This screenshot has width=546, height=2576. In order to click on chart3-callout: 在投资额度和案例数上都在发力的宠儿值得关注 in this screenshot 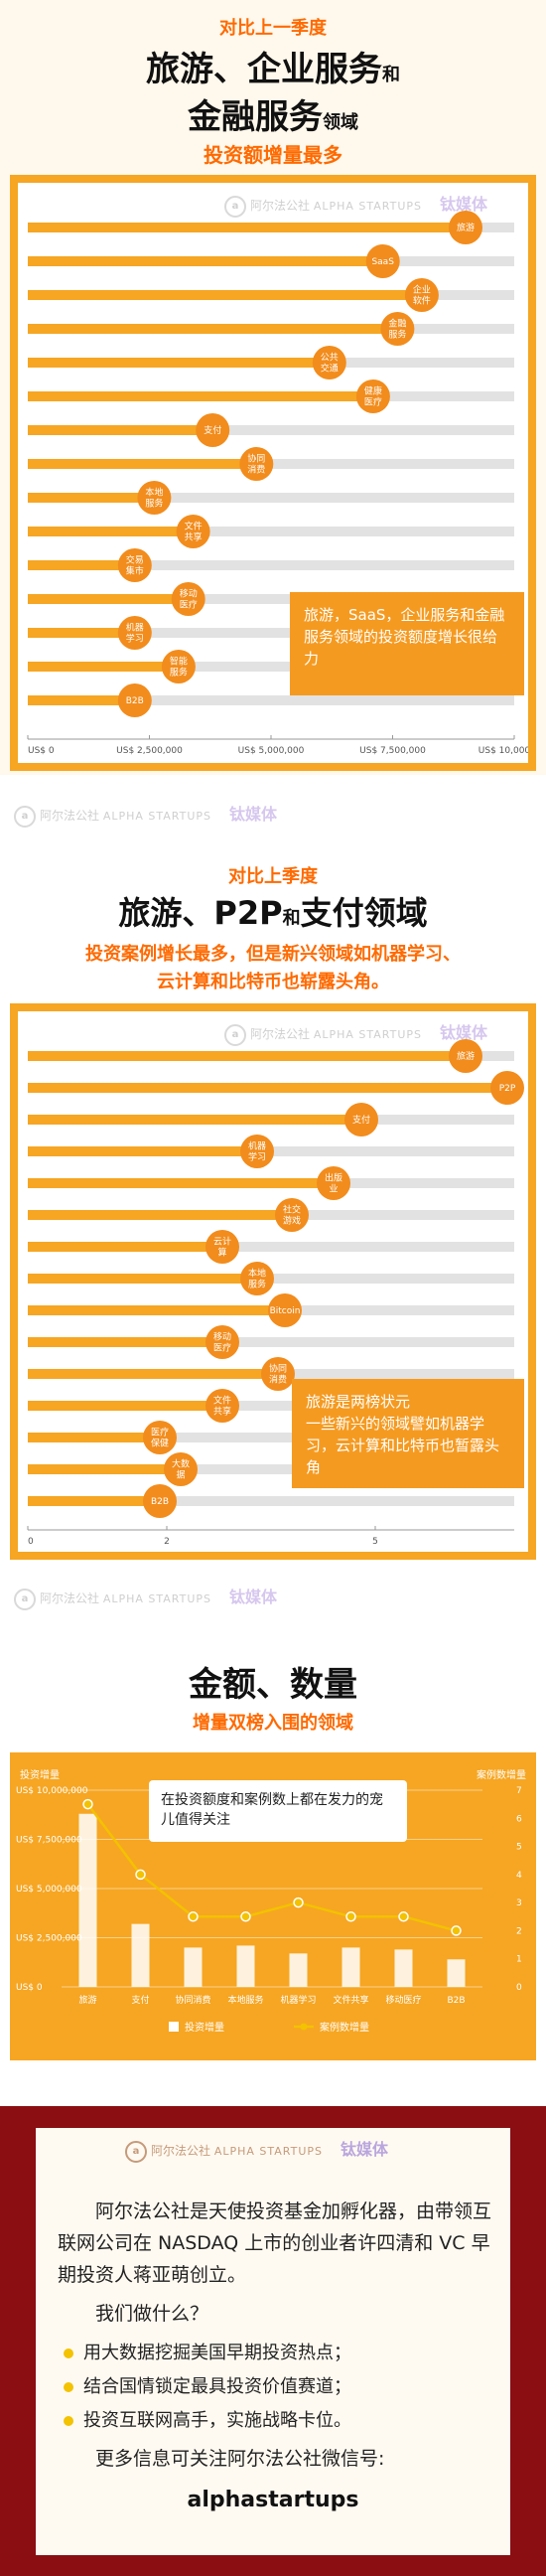, I will do `click(278, 1811)`.